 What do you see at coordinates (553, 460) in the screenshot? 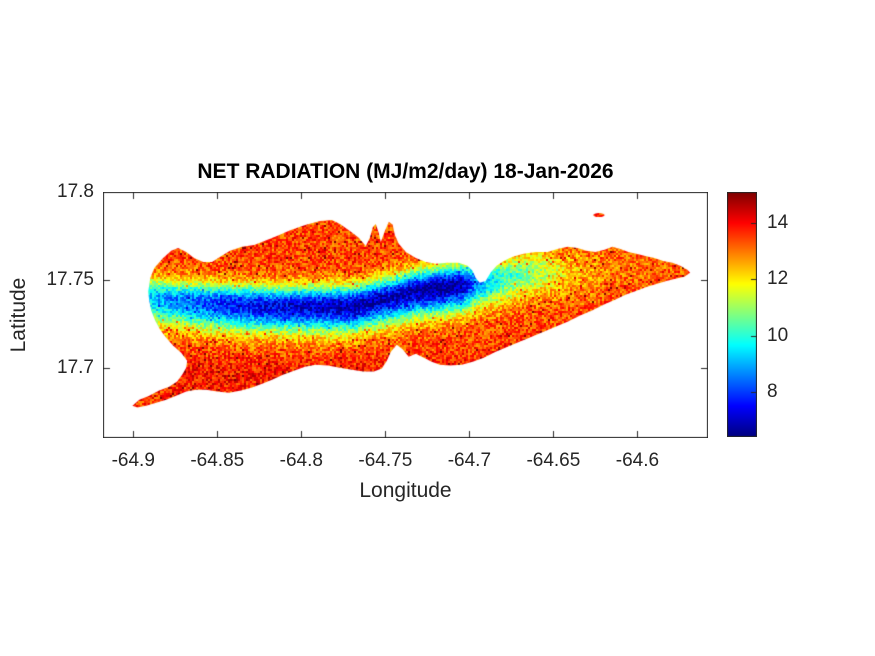
I see `x-tick-label: -64.65` at bounding box center [553, 460].